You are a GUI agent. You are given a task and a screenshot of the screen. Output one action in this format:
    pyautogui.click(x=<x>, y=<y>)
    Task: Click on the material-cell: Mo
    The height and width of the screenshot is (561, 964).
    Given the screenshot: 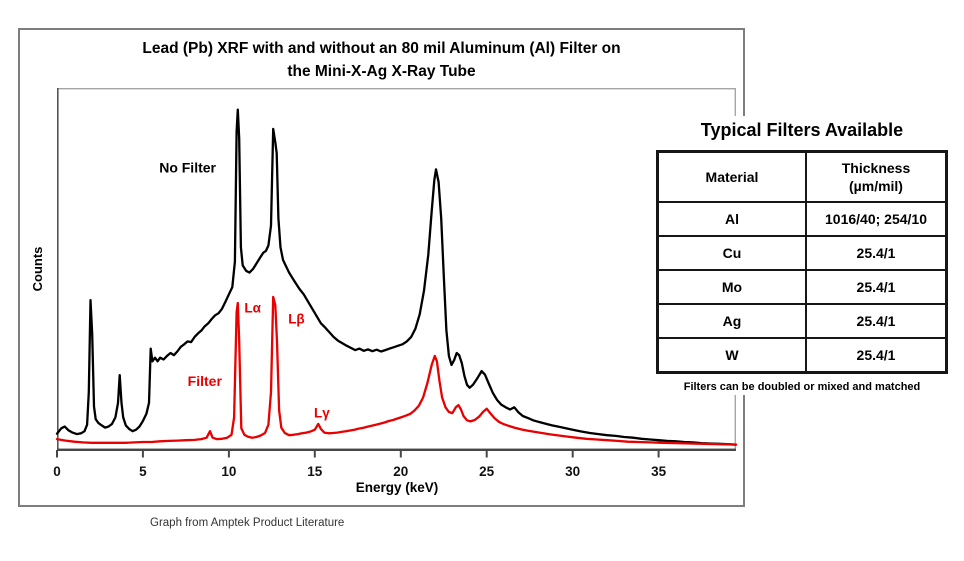 What is the action you would take?
    pyautogui.click(x=731, y=287)
    